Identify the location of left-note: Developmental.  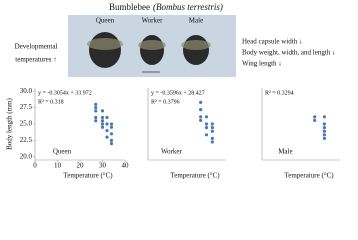
(36, 47).